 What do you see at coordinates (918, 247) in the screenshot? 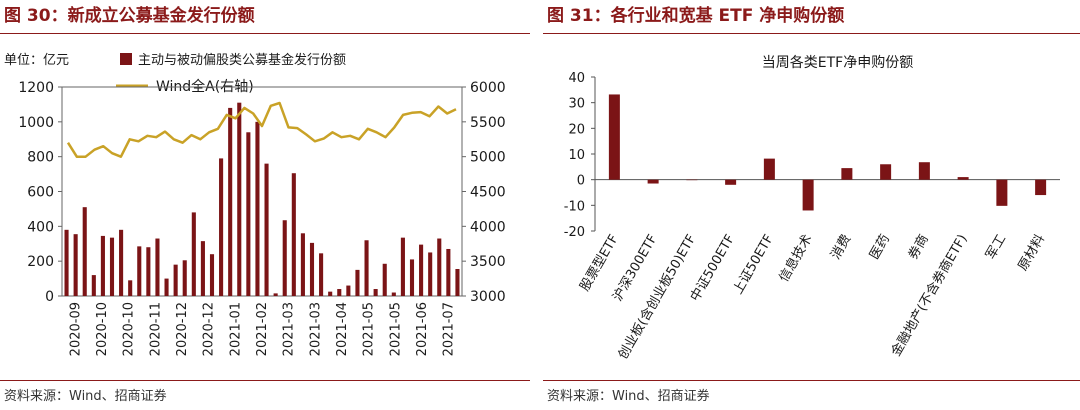
I see `category-label: 券商` at bounding box center [918, 247].